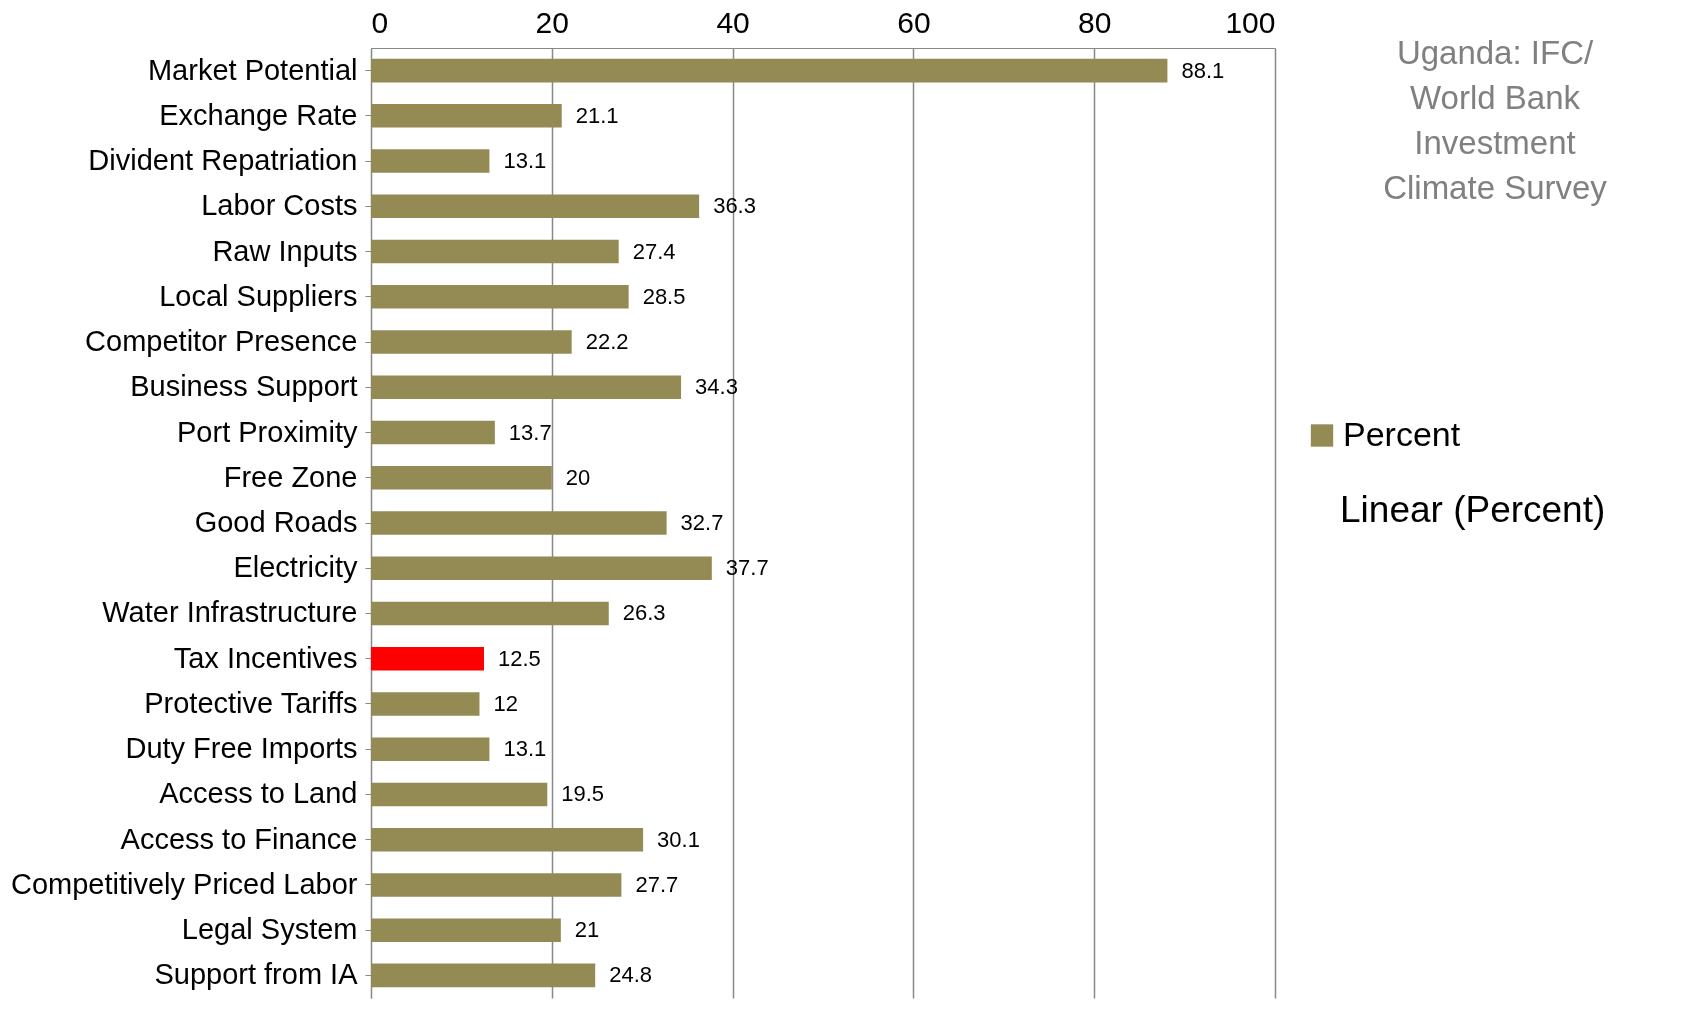 The image size is (1708, 1024). What do you see at coordinates (267, 431) in the screenshot?
I see `y-tick-label: Port Proximity` at bounding box center [267, 431].